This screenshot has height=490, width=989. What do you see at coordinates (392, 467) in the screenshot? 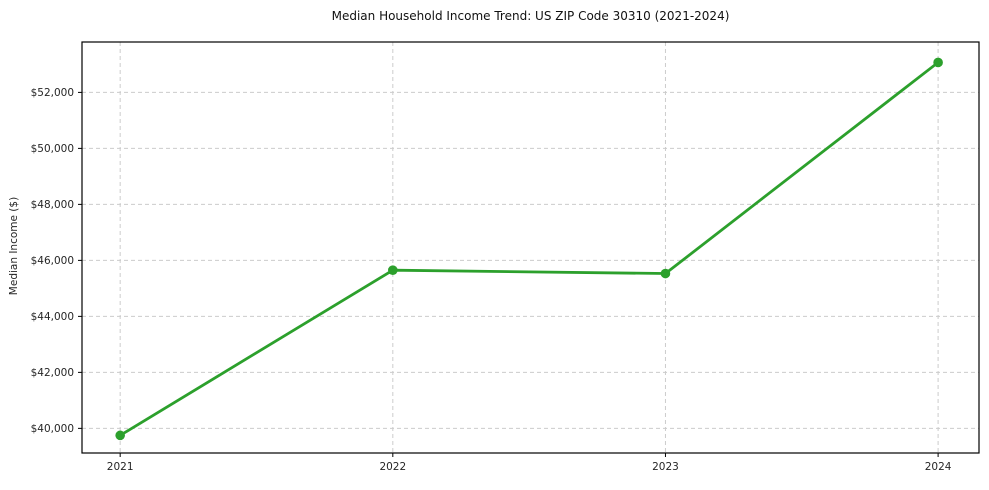
I see `x-tick-label: 2022` at bounding box center [392, 467].